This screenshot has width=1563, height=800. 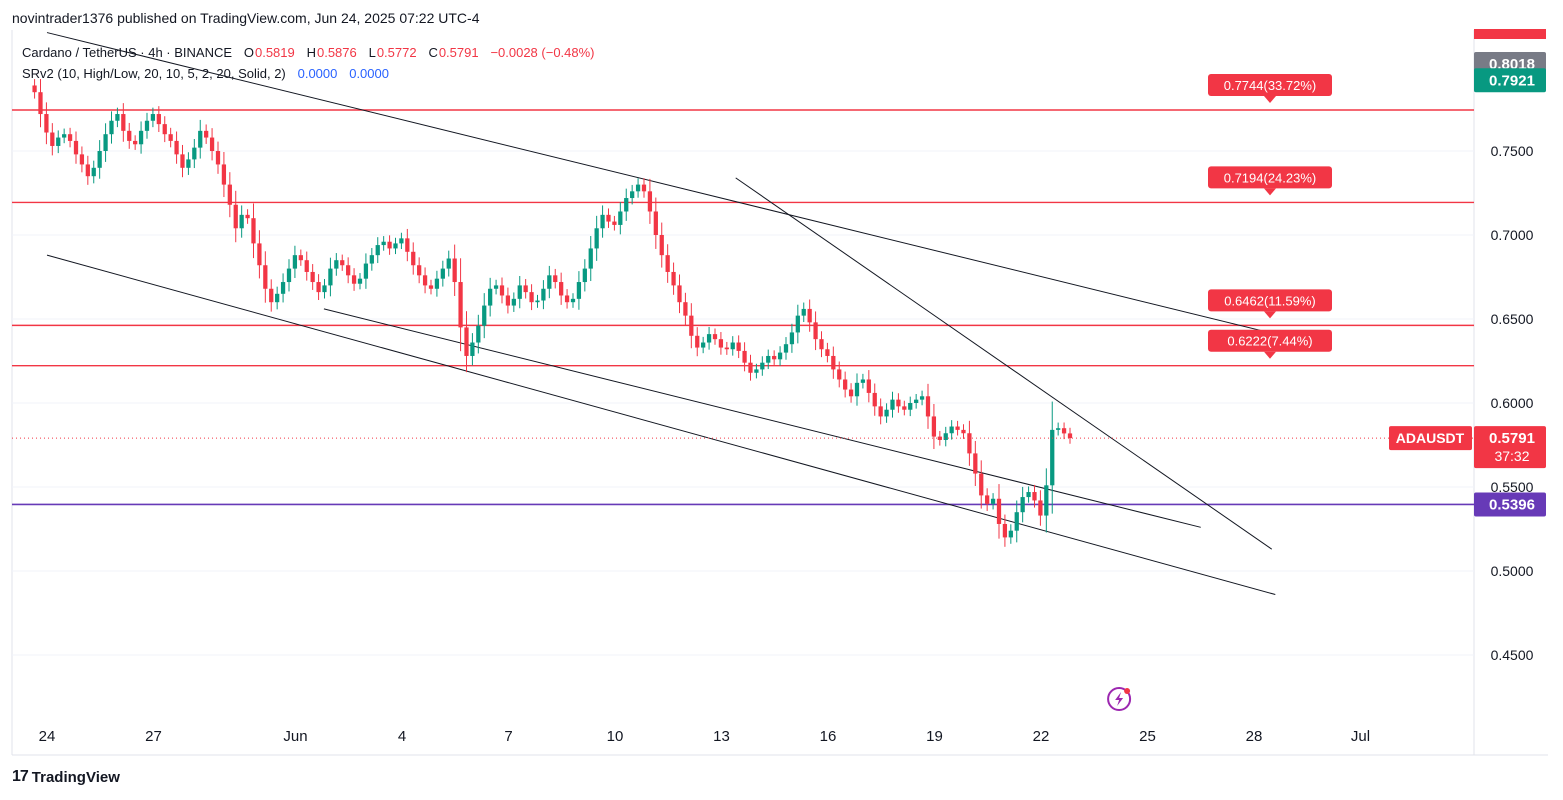 I want to click on time-tick-label: 10, so click(x=615, y=736).